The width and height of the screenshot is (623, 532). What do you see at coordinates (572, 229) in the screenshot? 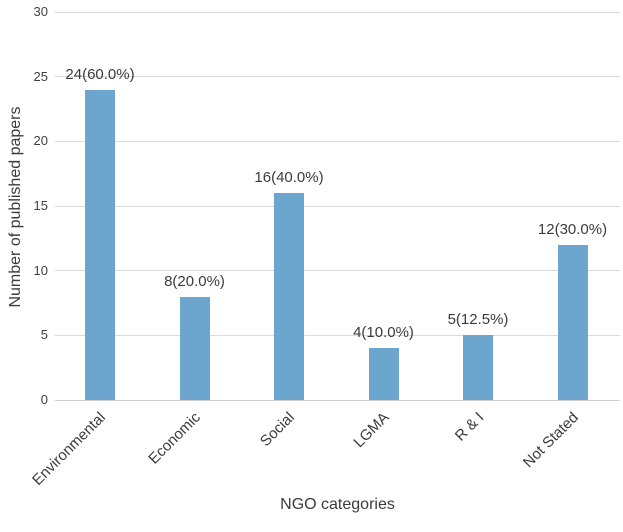
I see `bar-value-label: 12(30.0%)` at bounding box center [572, 229].